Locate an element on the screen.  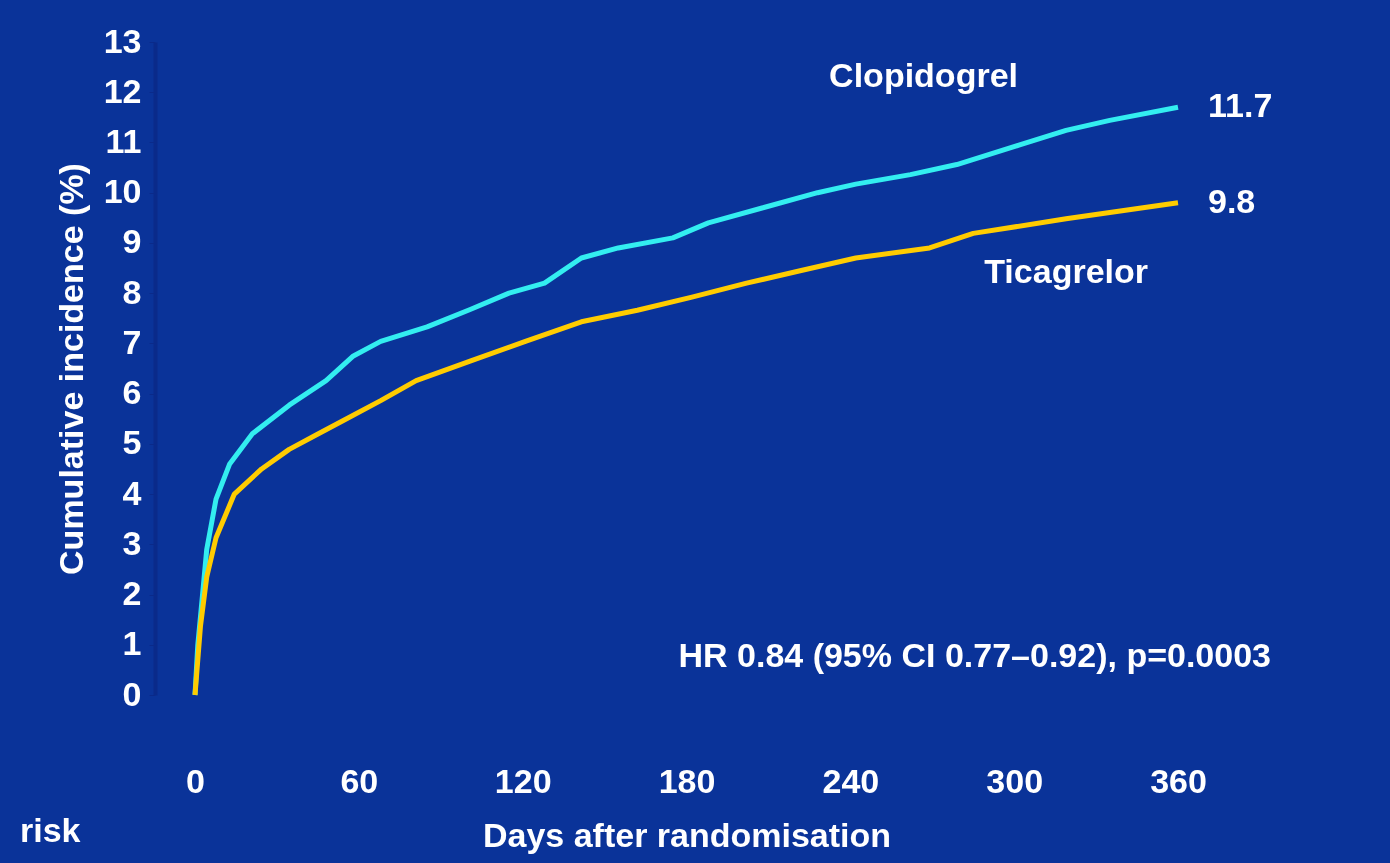
y-tick-label: 10 is located at coordinates (122, 191).